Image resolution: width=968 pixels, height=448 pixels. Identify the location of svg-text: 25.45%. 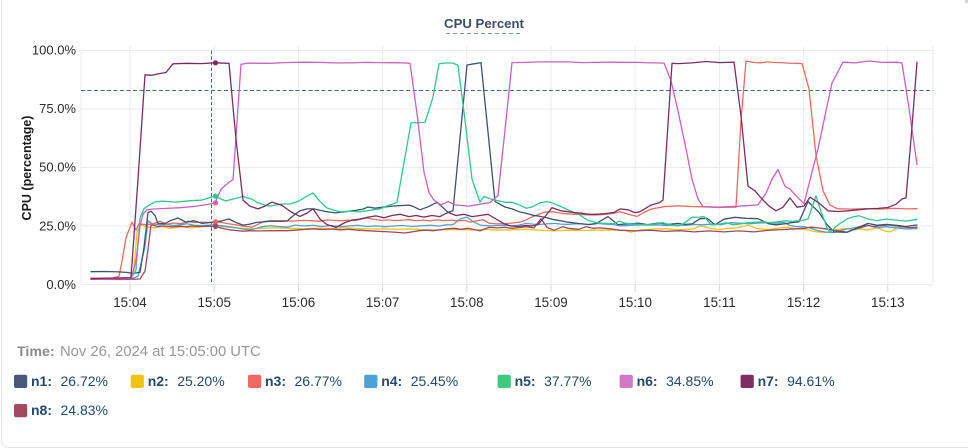
(434, 381).